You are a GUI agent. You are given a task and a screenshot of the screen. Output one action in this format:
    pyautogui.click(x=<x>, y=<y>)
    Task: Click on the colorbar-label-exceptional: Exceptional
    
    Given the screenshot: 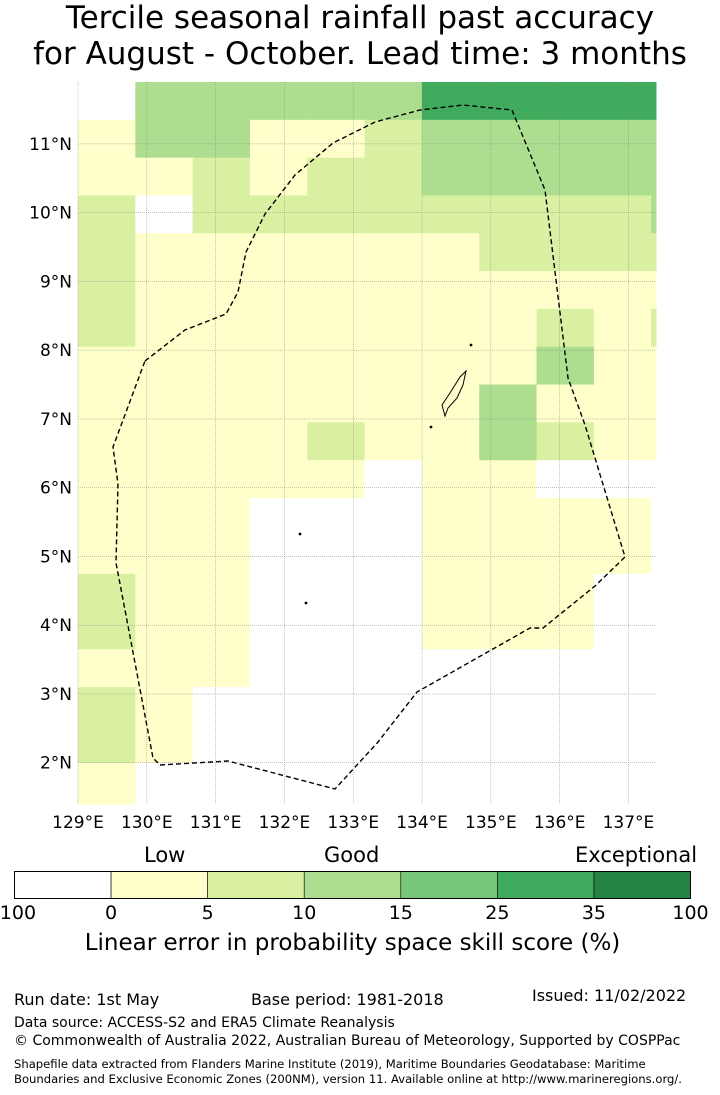 What is the action you would take?
    pyautogui.click(x=636, y=855)
    